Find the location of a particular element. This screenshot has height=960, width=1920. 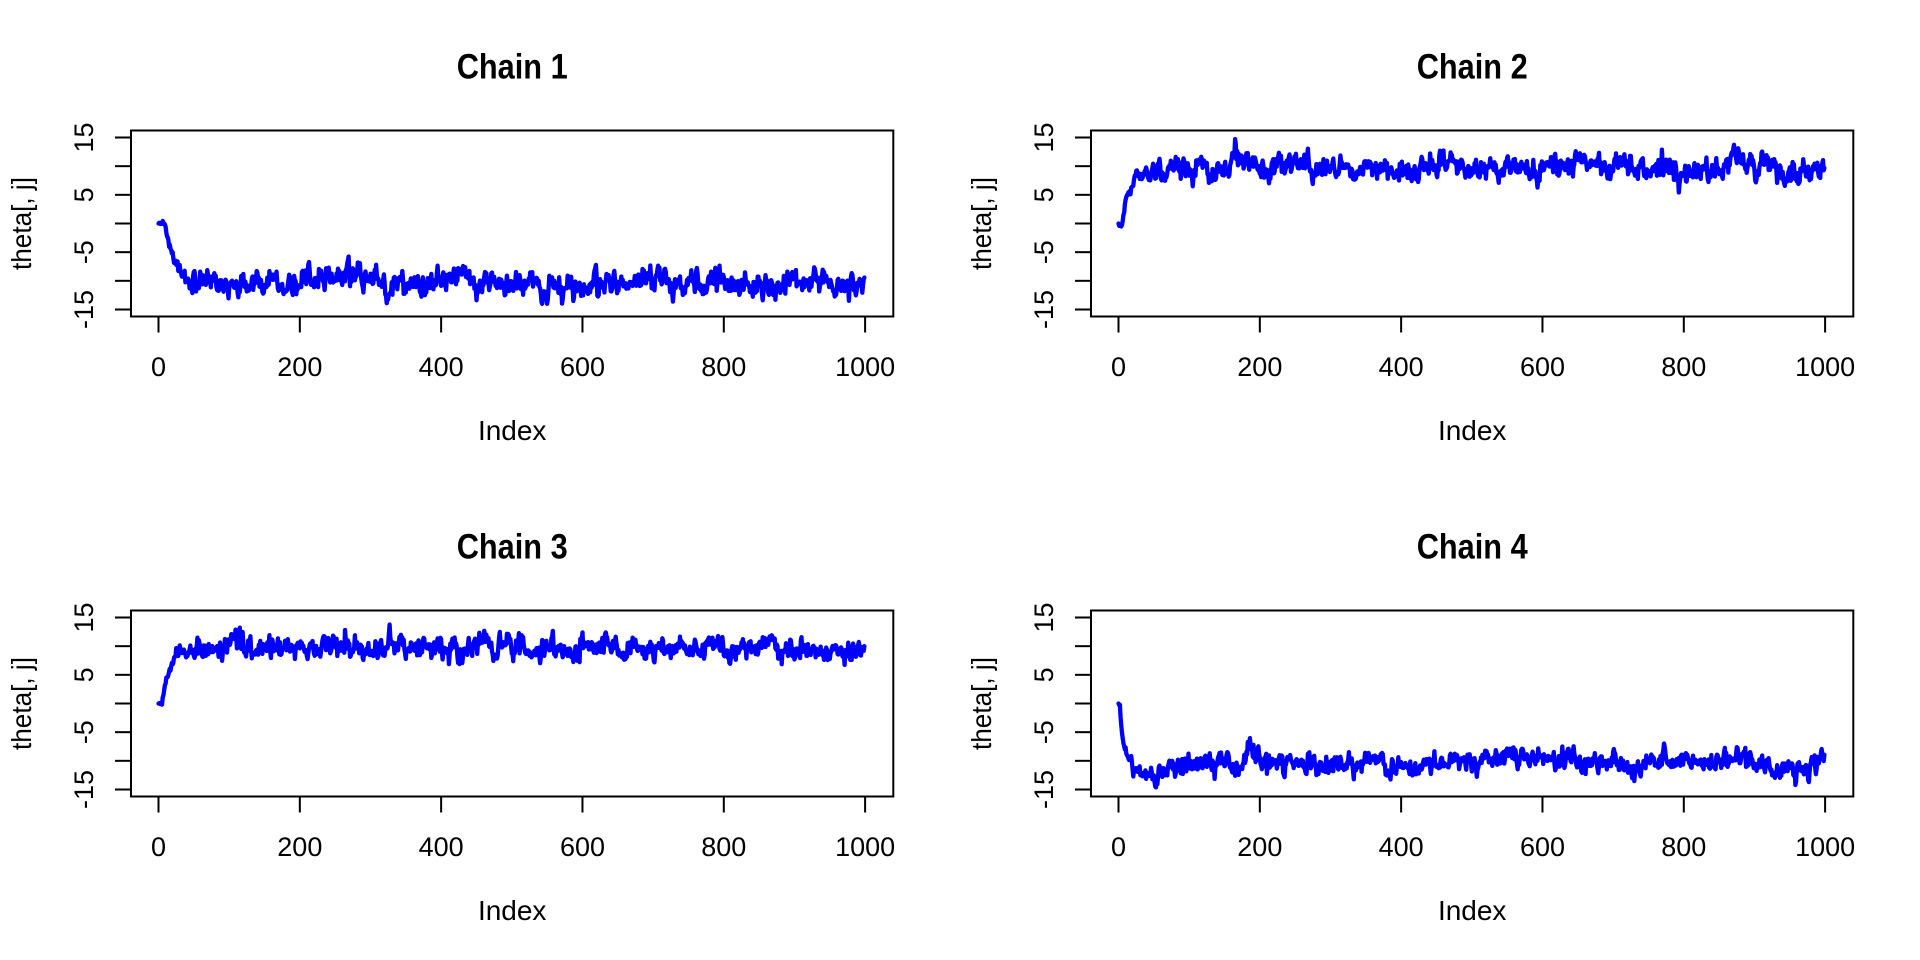

svg-text: Chain 4 is located at coordinates (1472, 547).